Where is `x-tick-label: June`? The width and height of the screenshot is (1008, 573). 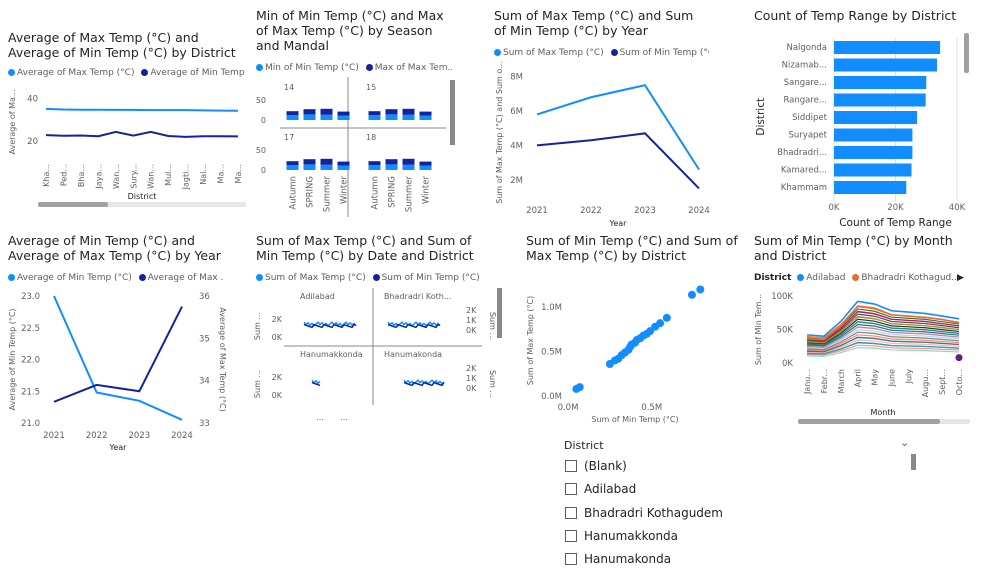
x-tick-label: June is located at coordinates (891, 378).